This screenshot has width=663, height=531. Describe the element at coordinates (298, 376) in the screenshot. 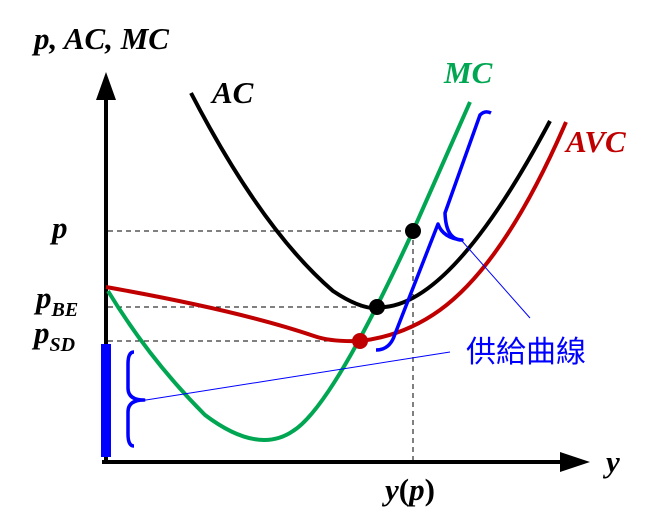

I see `pointer-line-lower` at that location.